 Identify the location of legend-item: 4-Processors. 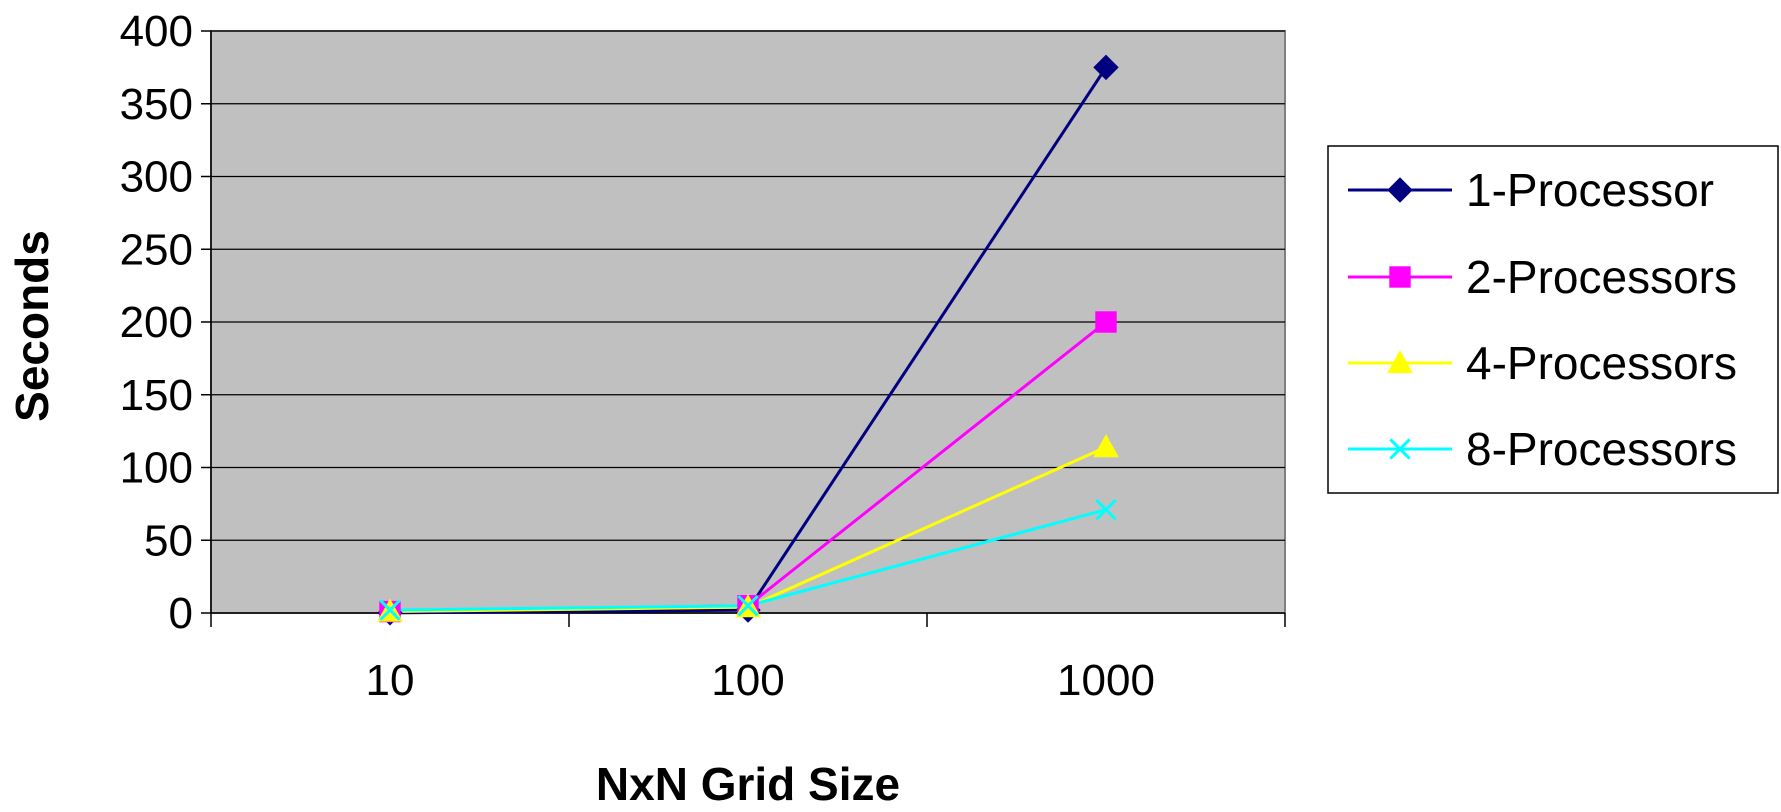
(1542, 363).